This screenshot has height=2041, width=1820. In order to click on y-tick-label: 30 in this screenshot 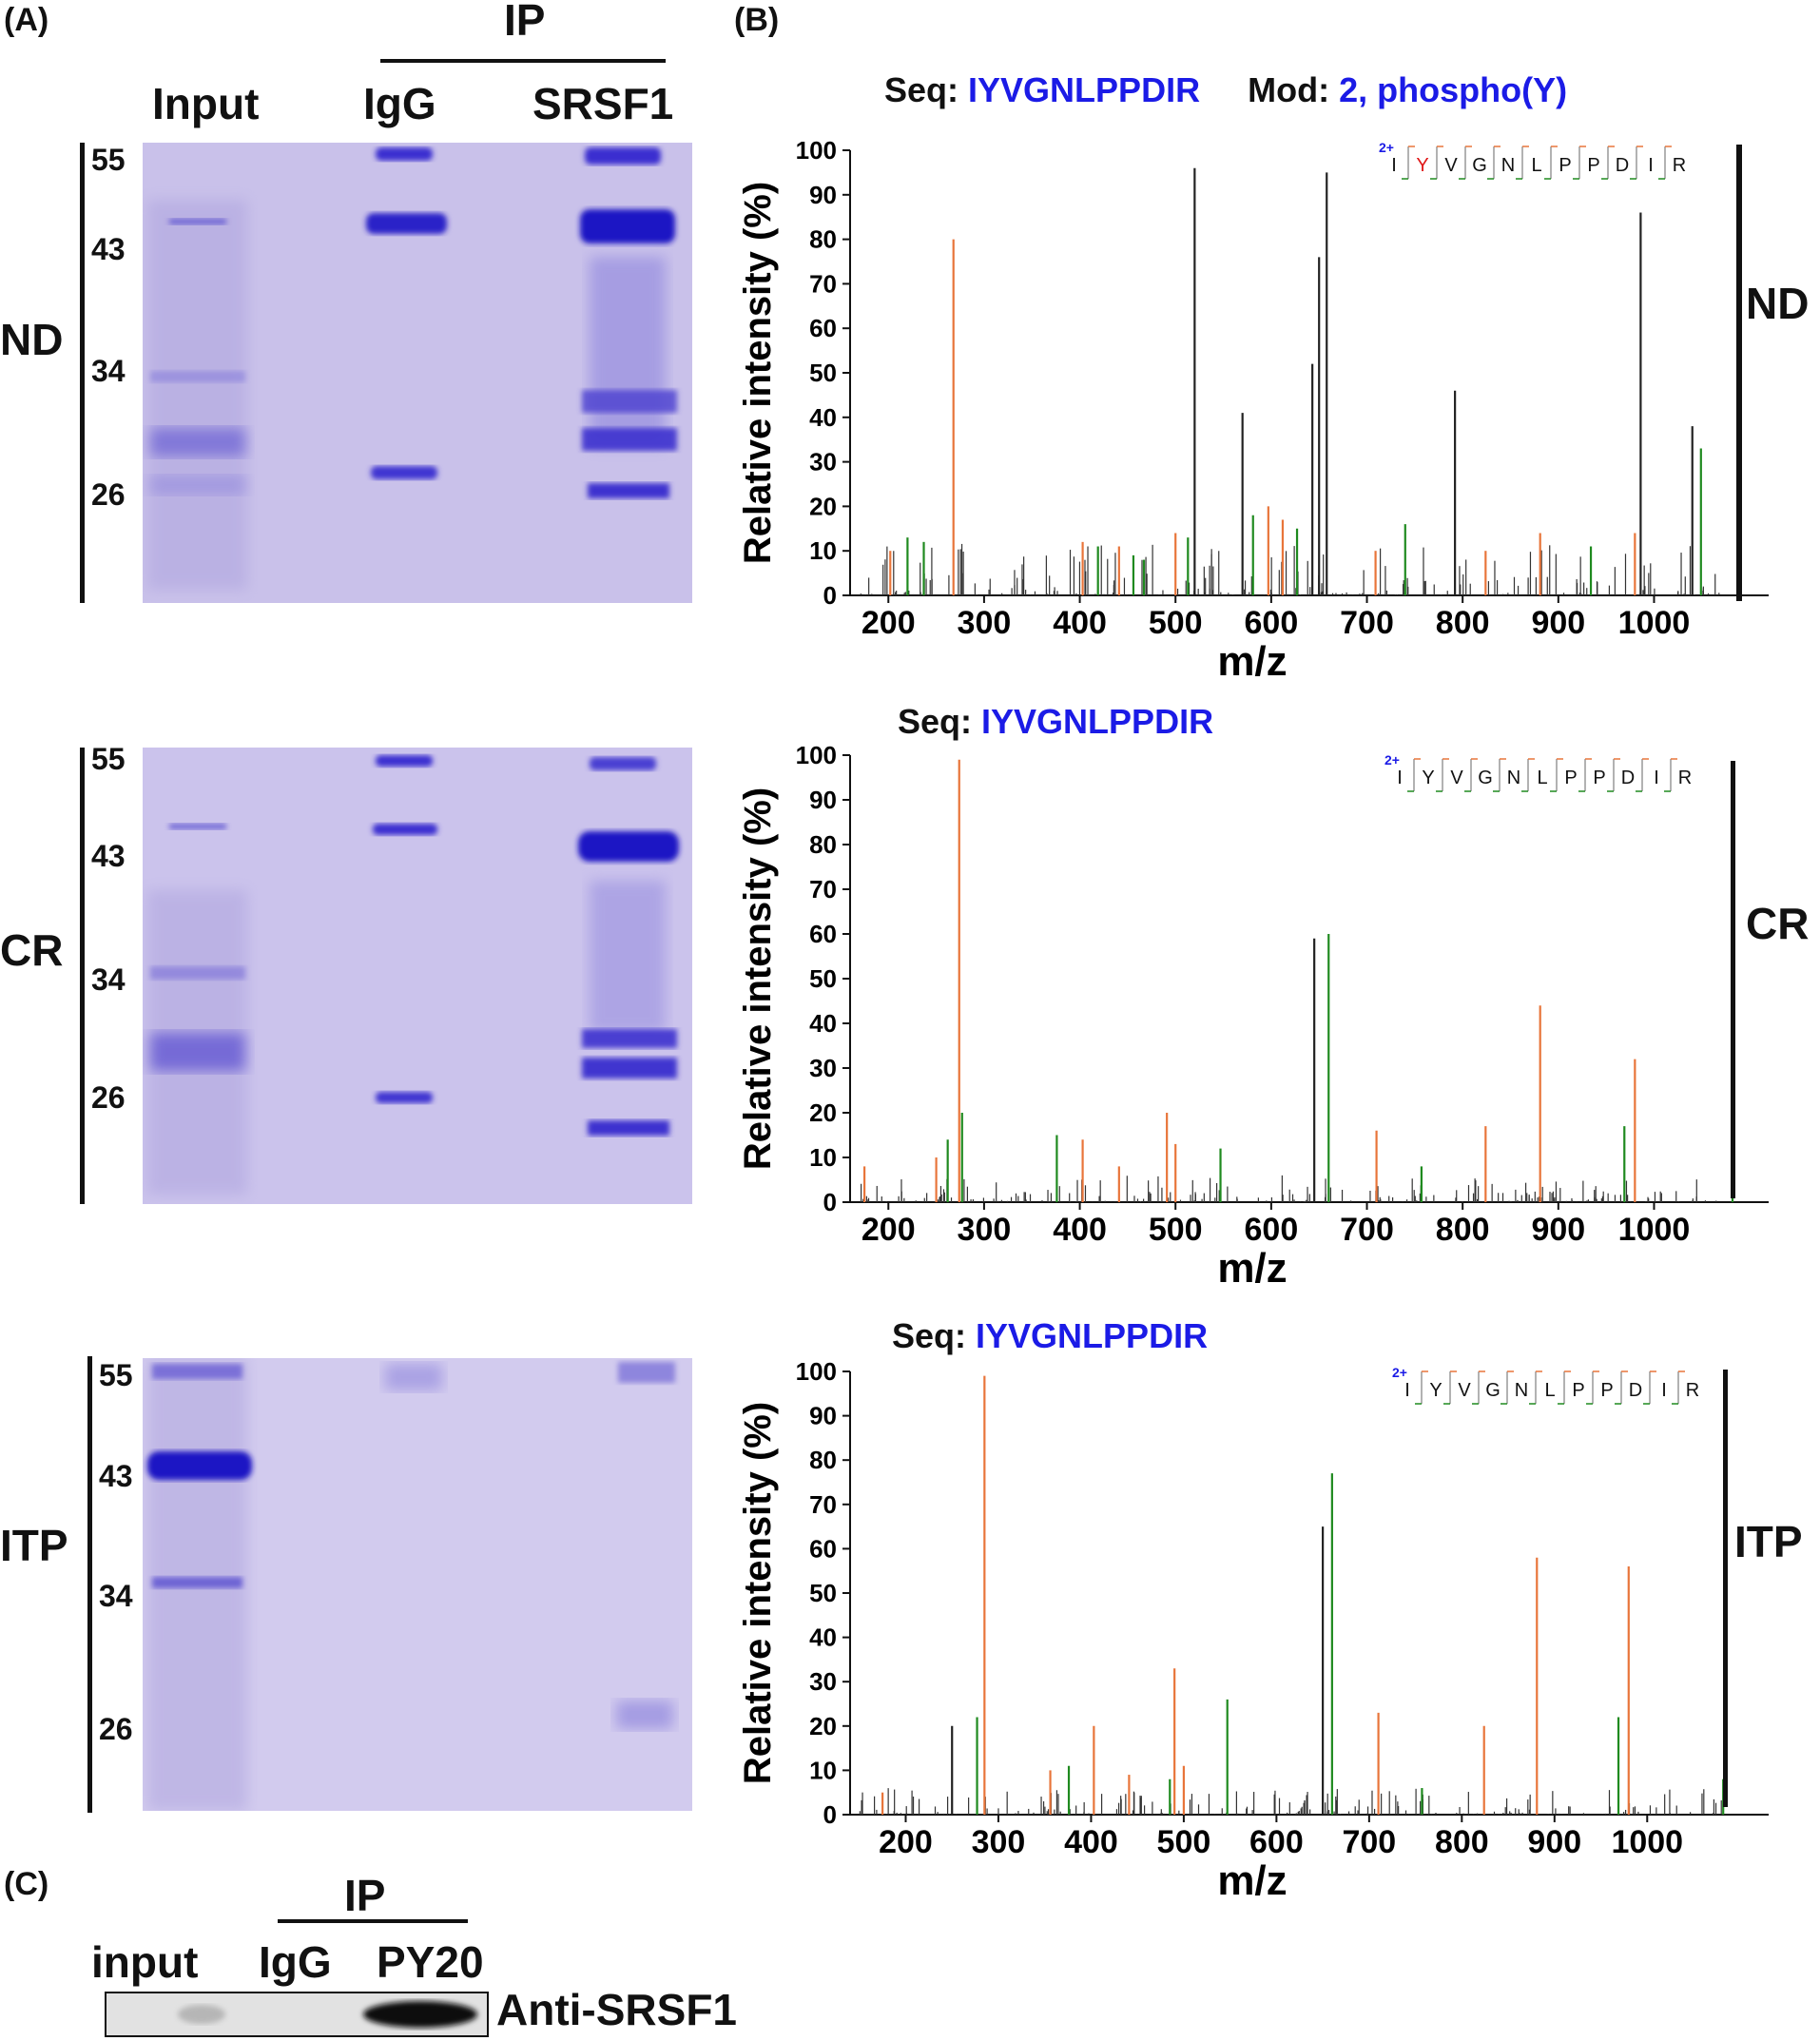, I will do `click(823, 1681)`.